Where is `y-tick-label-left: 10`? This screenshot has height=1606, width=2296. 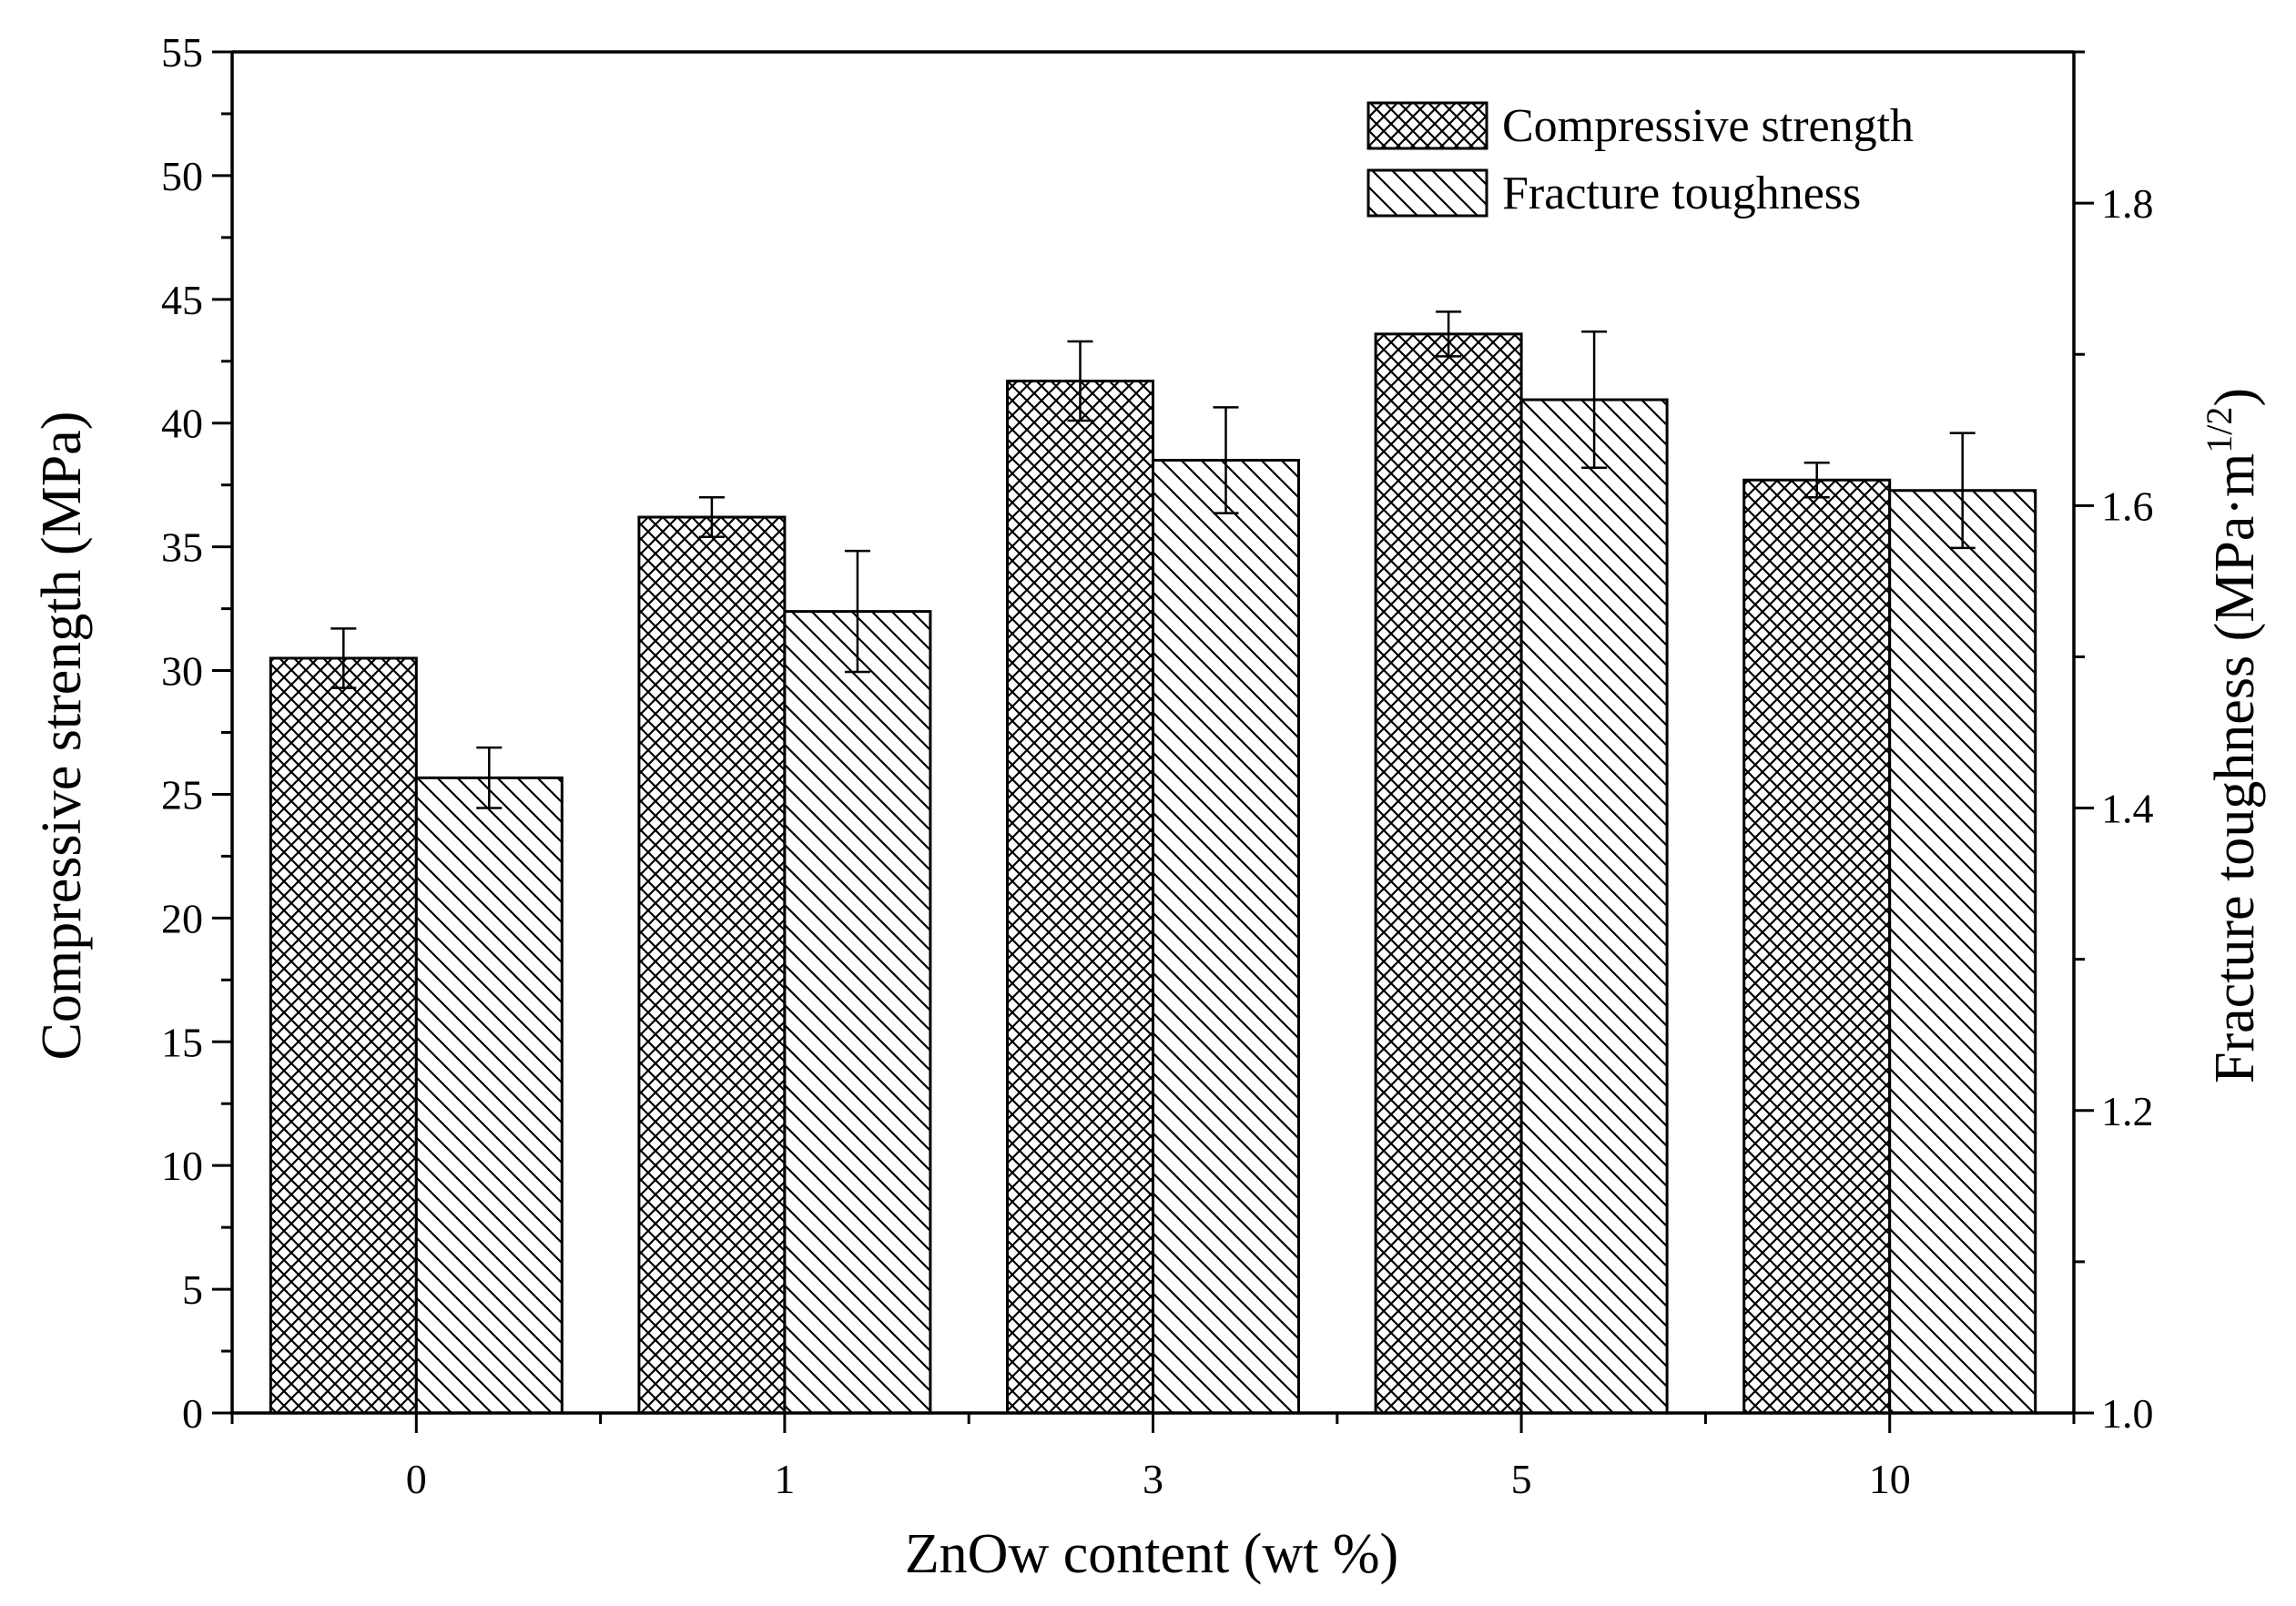
y-tick-label-left: 10 is located at coordinates (182, 1166).